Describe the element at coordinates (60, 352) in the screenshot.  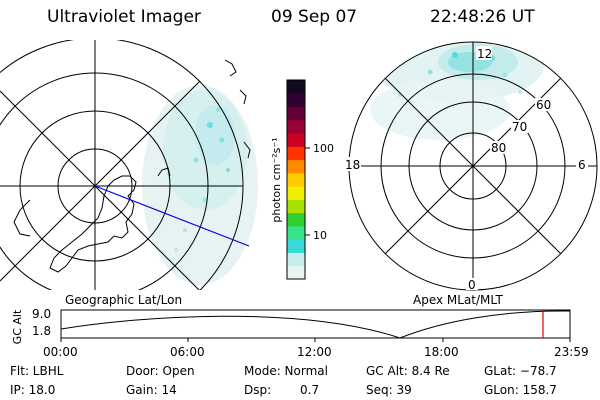
I see `timeline-tick-0000: 00:00` at that location.